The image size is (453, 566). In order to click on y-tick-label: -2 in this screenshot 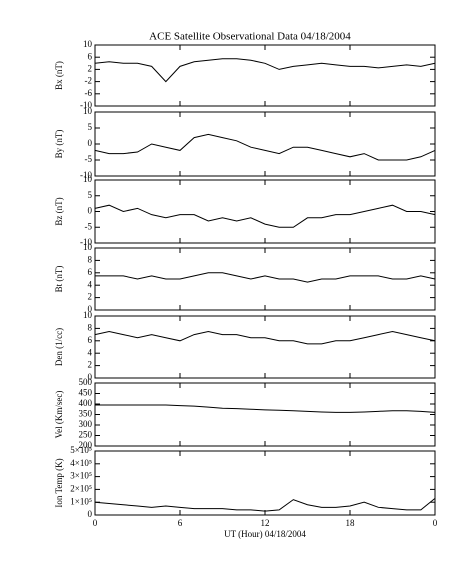, I will do `click(89, 81)`.